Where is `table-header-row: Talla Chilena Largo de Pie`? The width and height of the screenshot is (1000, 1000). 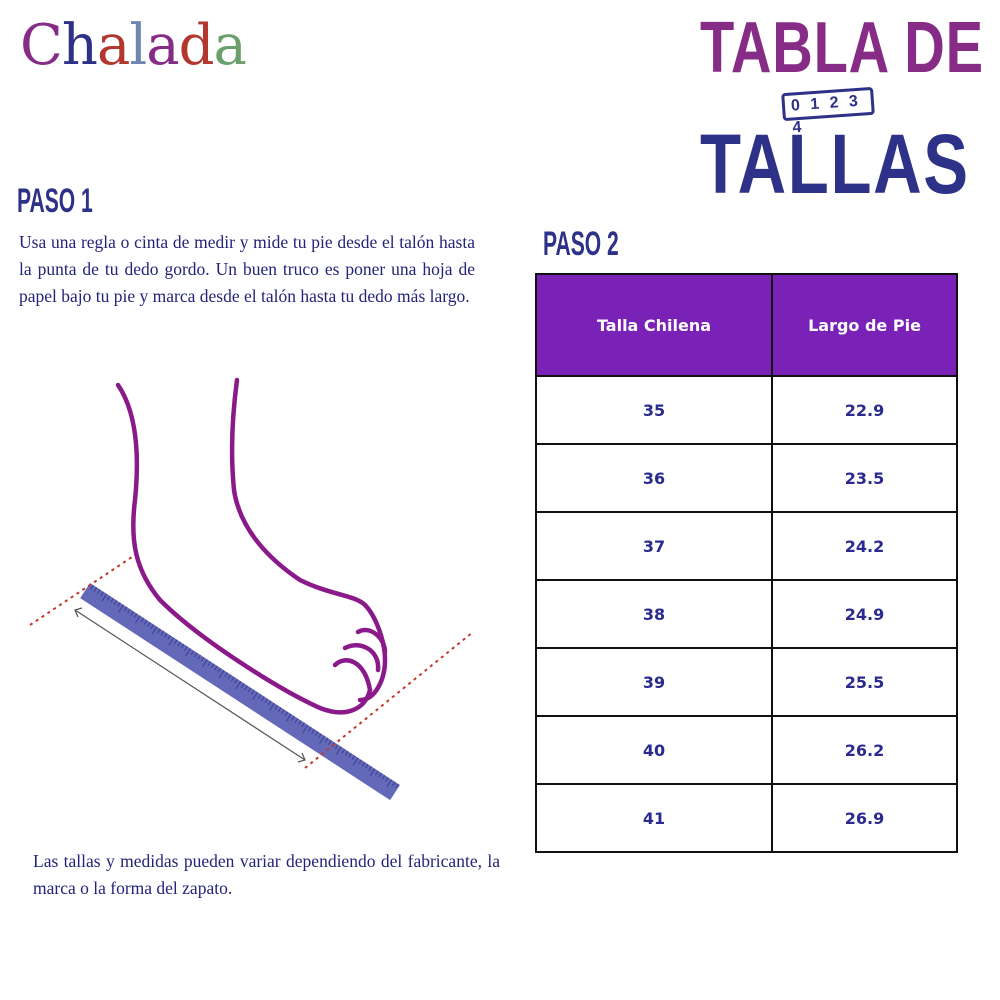
table-header-row: Talla Chilena Largo de Pie is located at coordinates (746, 325).